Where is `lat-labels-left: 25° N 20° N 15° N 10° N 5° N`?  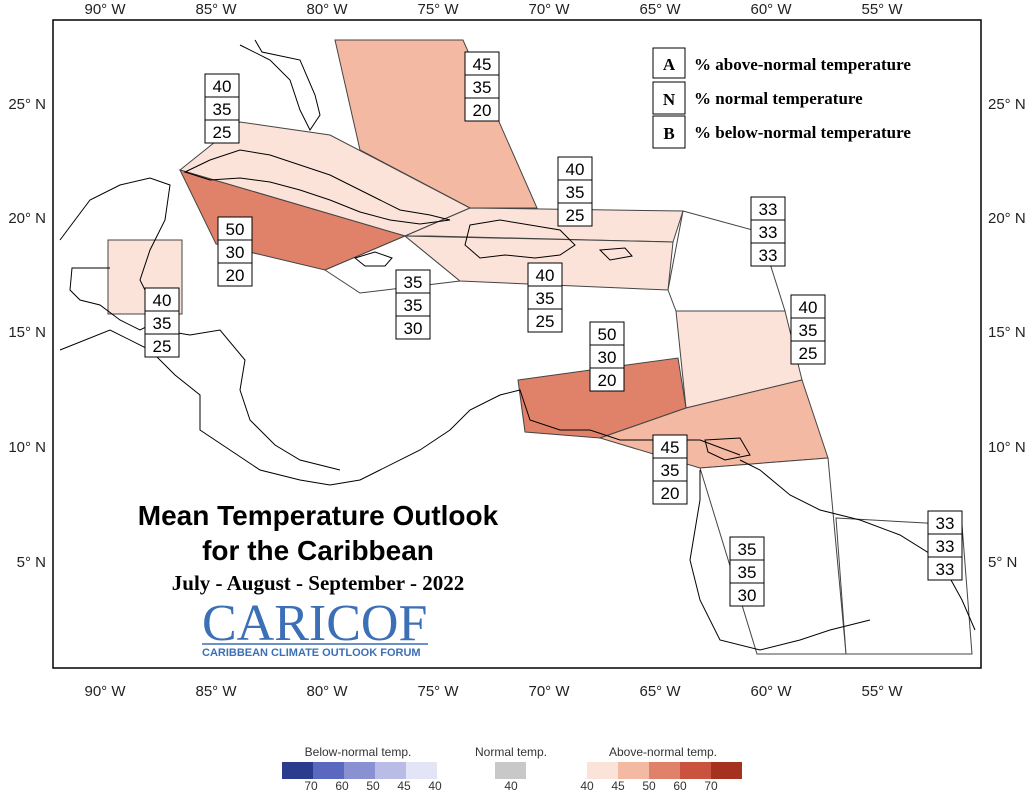 lat-labels-left: 25° N 20° N 15° N 10° N 5° N is located at coordinates (27, 333).